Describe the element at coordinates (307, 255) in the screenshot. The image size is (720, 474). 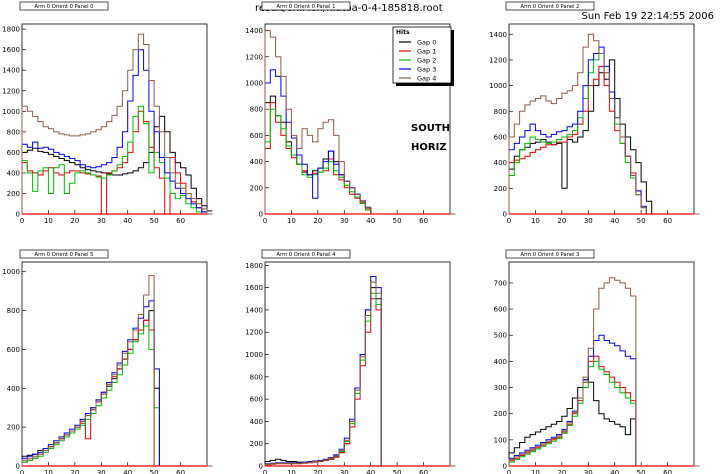
I see `panel-title: Arm 0 Orient 0 Panel 4` at that location.